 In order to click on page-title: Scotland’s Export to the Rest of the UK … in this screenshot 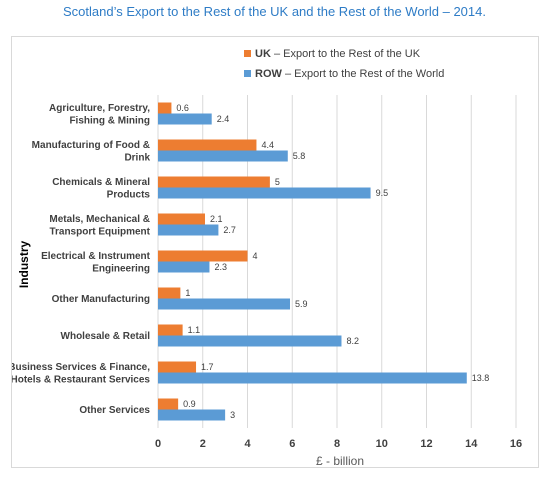, I will do `click(274, 11)`.